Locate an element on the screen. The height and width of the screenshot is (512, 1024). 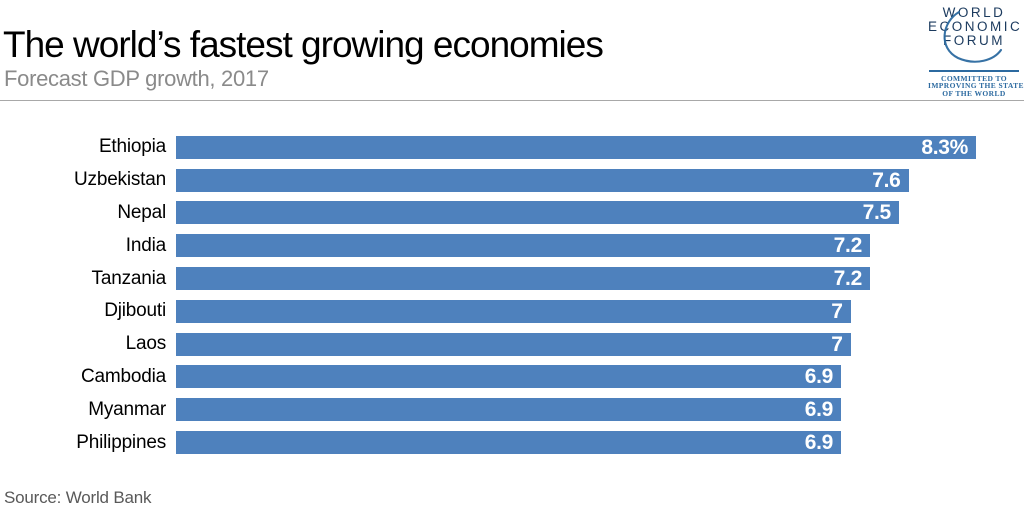
bar-djibouti: 7 is located at coordinates (513, 311).